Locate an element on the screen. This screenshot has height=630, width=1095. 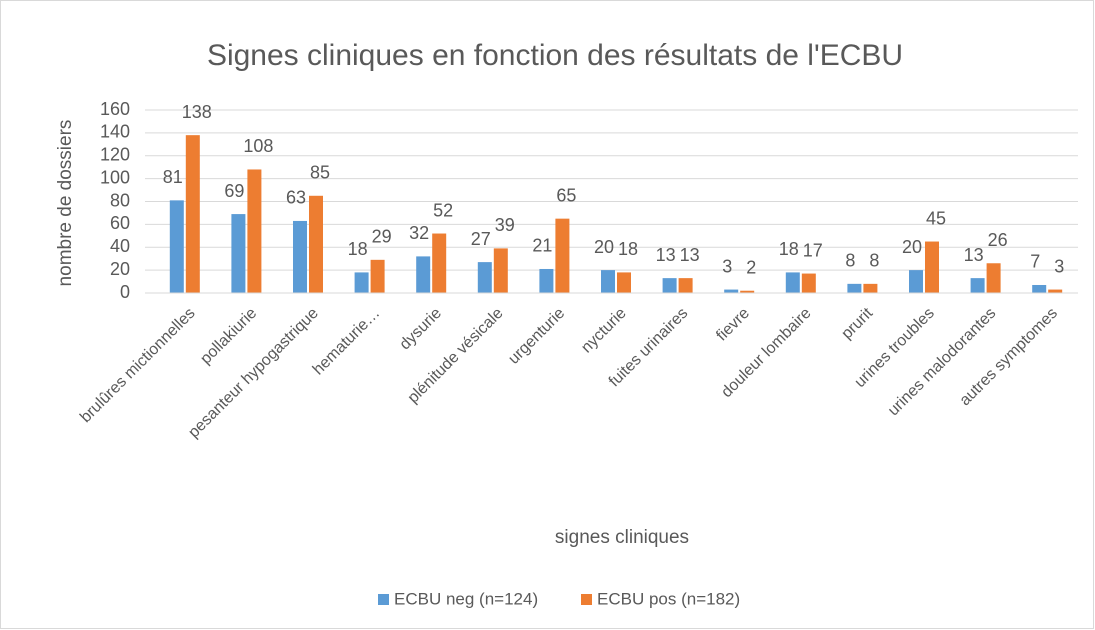
y-tick-label: 40 is located at coordinates (120, 246).